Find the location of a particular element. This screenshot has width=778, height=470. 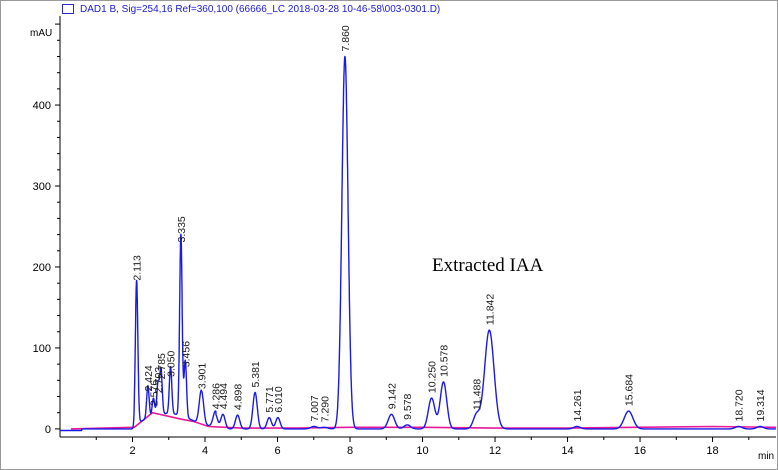

peak-label: 7.007 is located at coordinates (315, 408).